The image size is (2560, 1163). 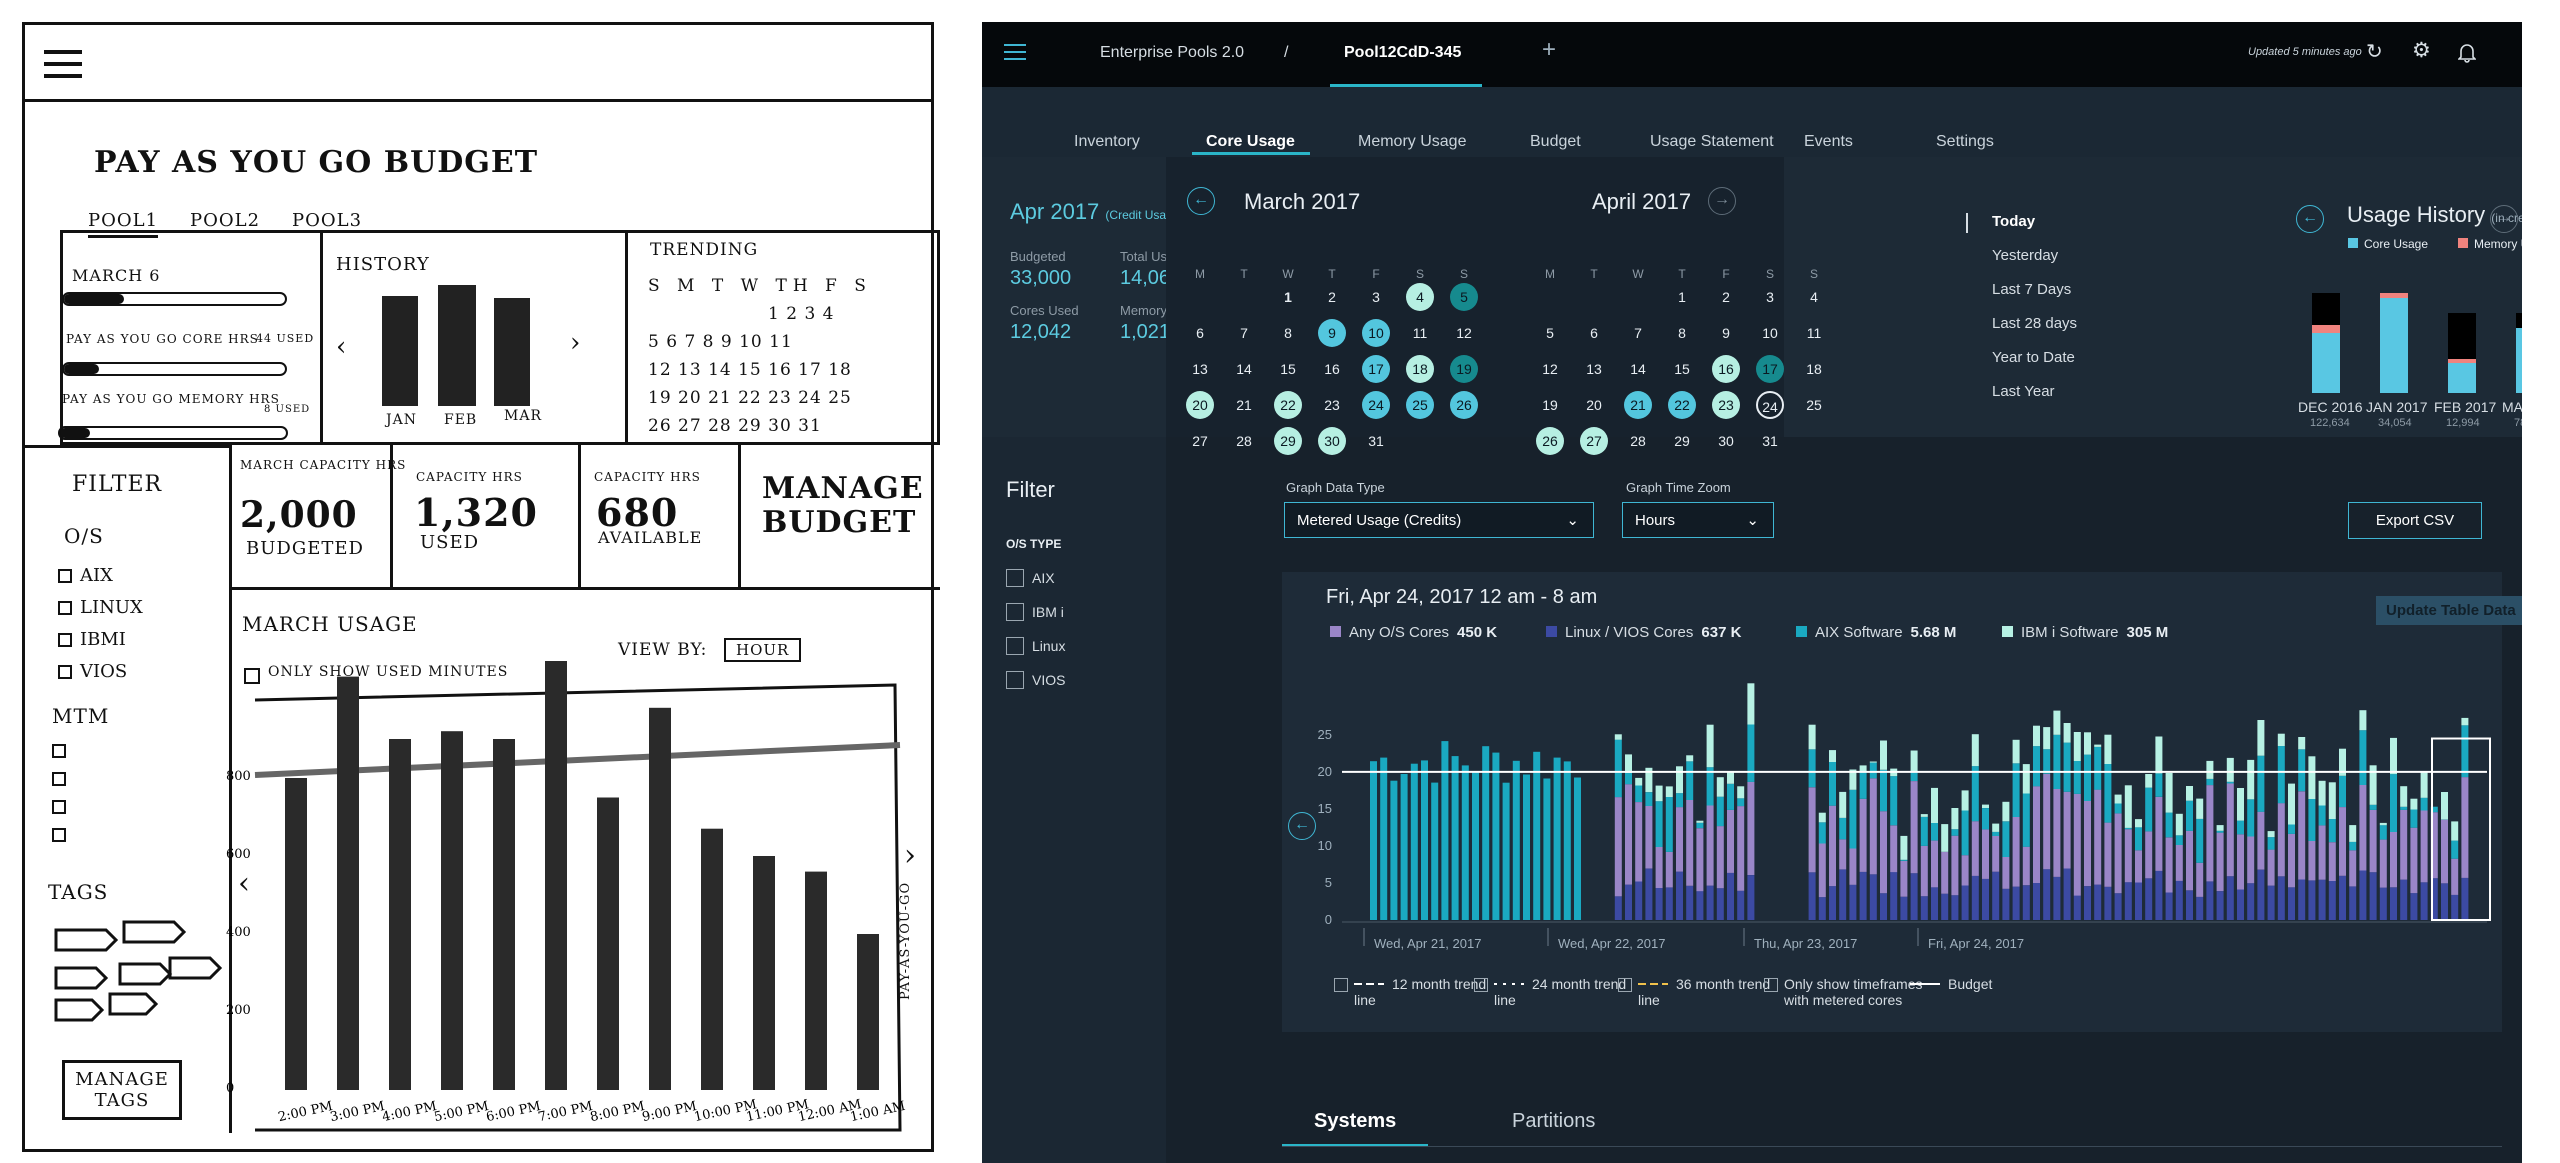 What do you see at coordinates (2467, 53) in the screenshot?
I see `notification-bell-icon` at bounding box center [2467, 53].